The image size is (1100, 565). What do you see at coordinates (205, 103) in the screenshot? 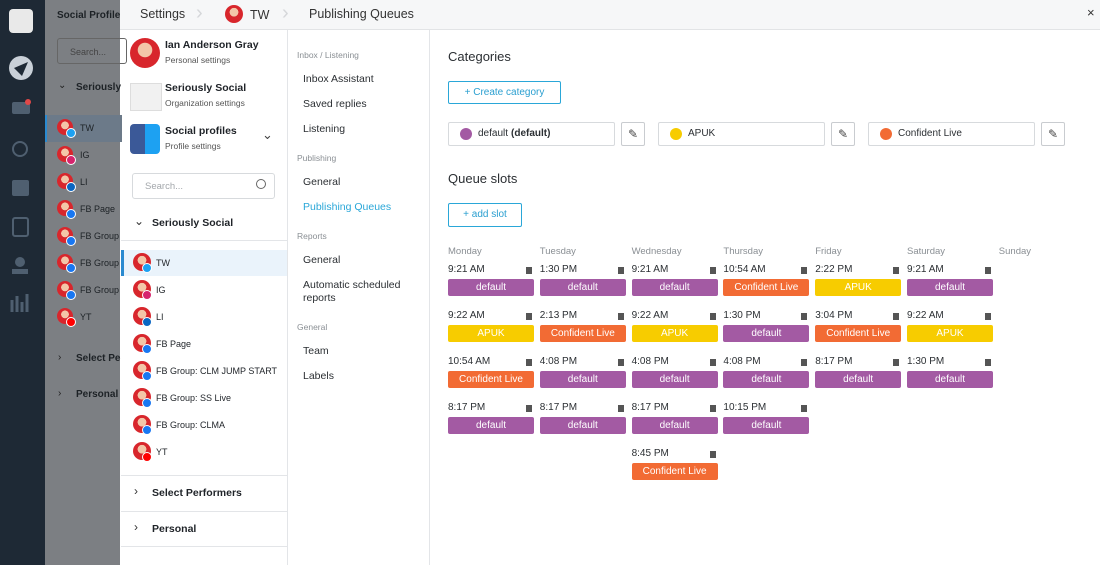
I see `account-subtitle: Organization settings` at bounding box center [205, 103].